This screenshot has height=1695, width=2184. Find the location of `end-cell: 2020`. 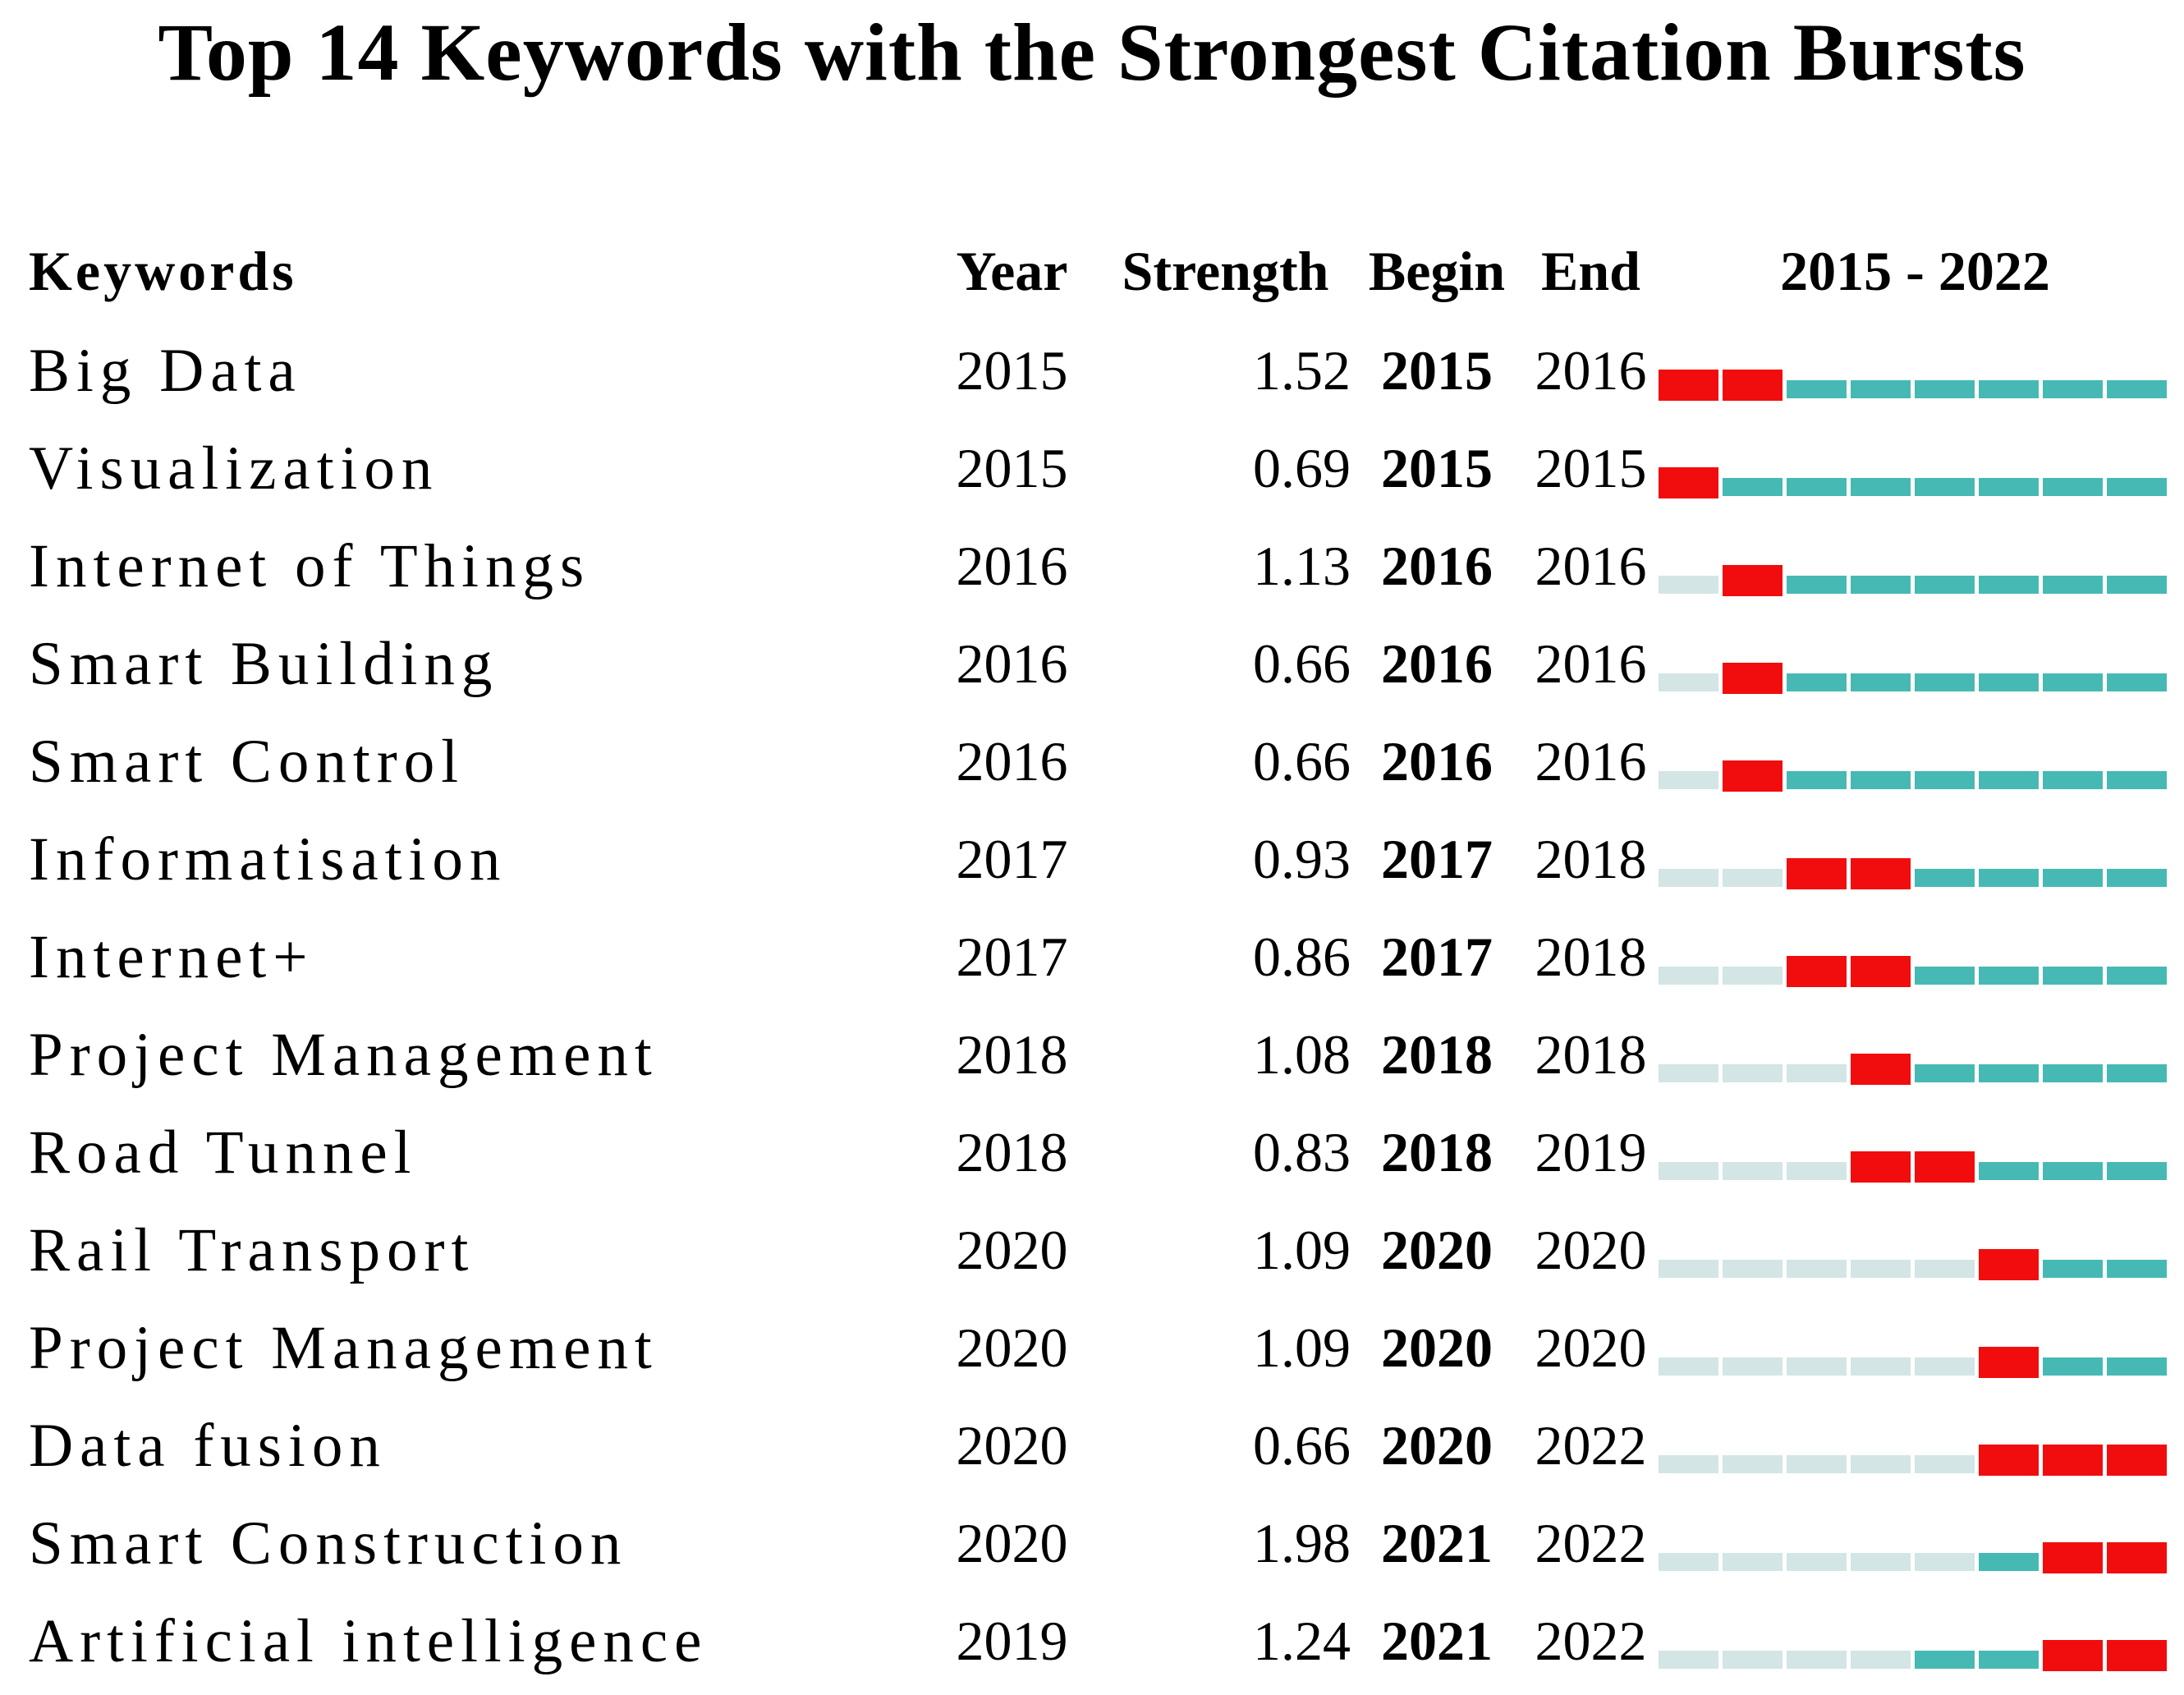

end-cell: 2020 is located at coordinates (1591, 1250).